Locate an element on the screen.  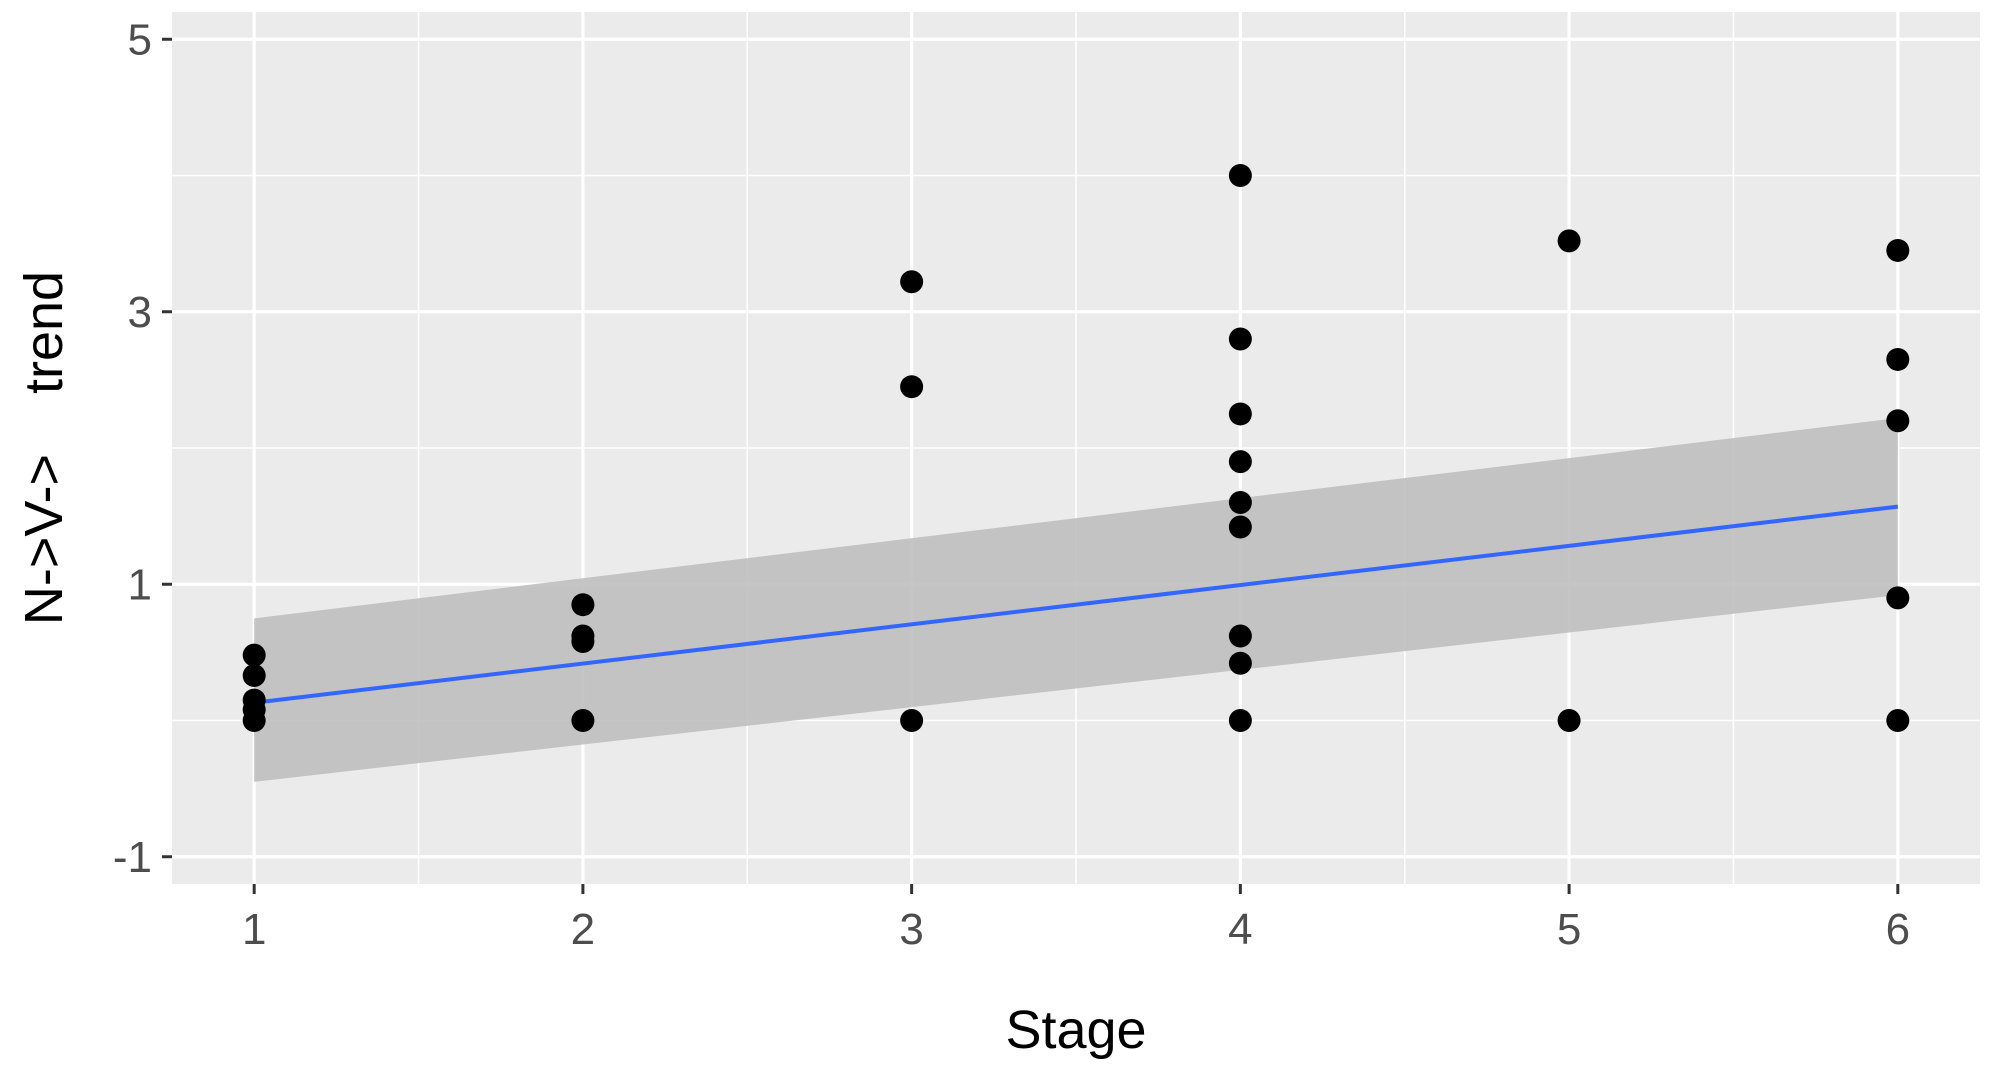
y-axis-title: N->V-> trend is located at coordinates (44, 448).